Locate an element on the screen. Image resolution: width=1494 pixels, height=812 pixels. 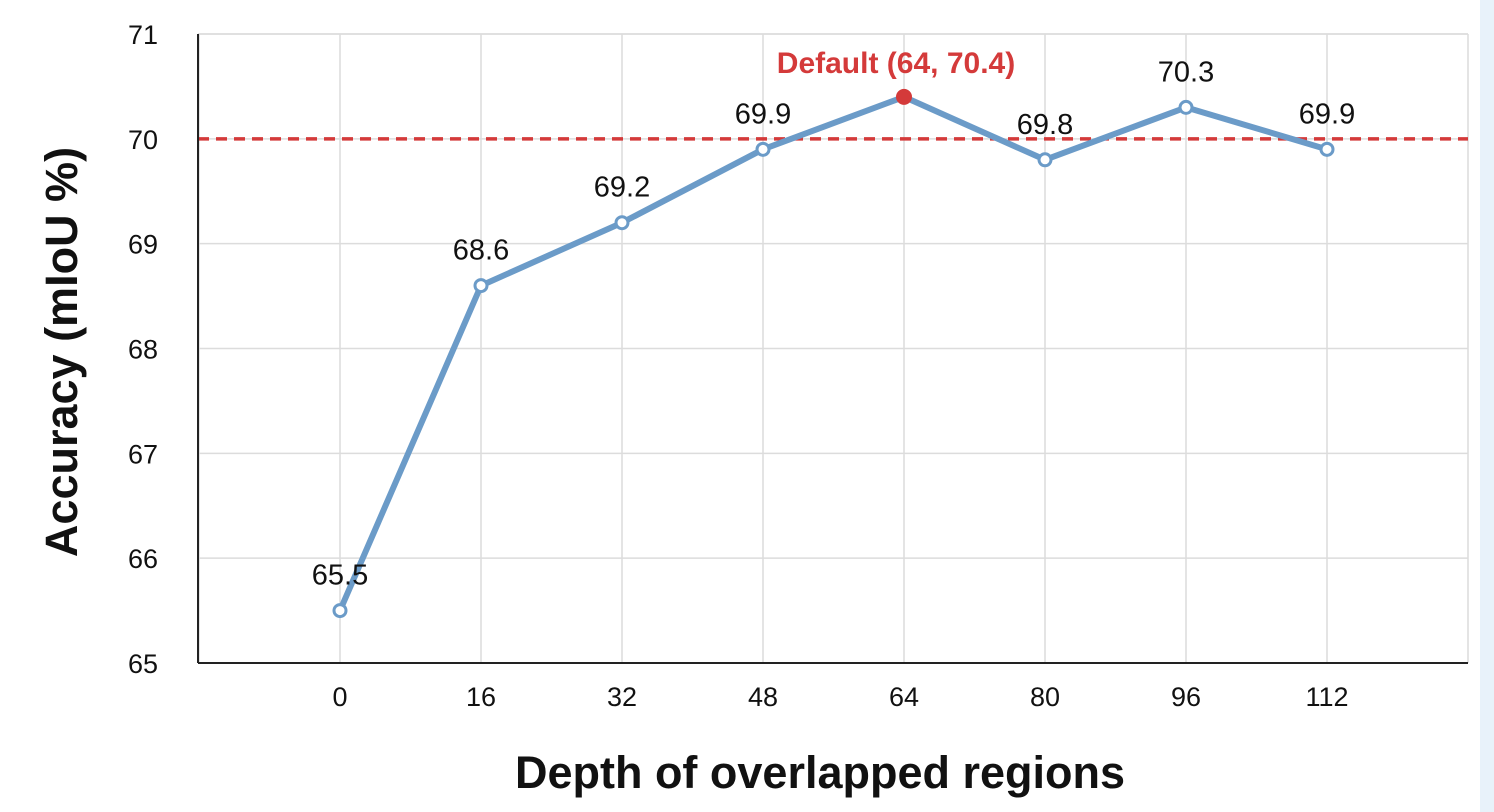
x-tick-label-1: 16 is located at coordinates (481, 697).